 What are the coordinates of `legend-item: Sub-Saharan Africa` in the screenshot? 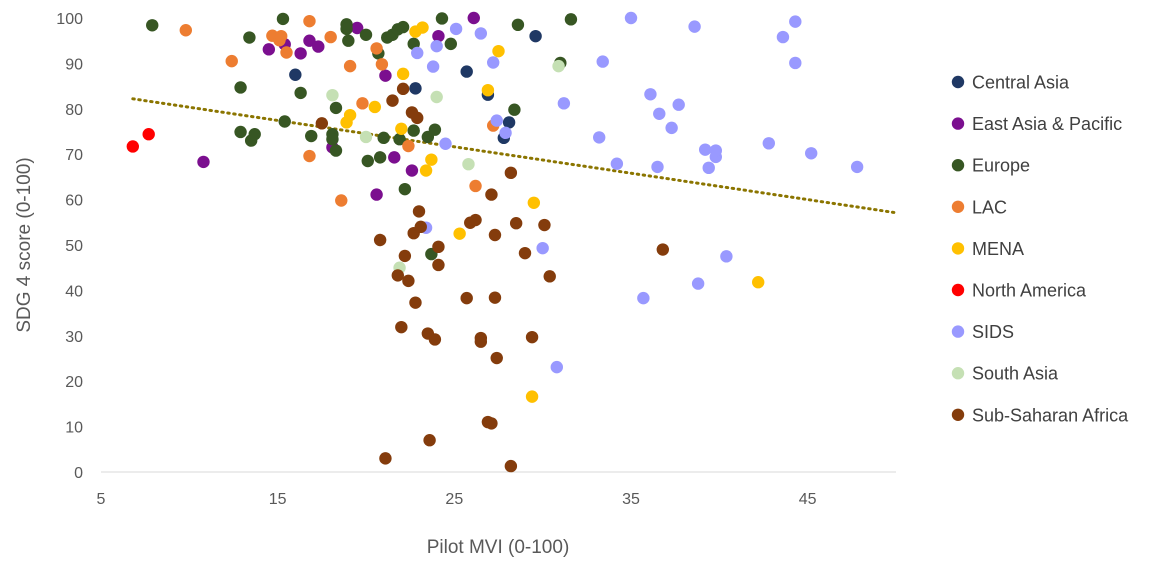 It's located at (1040, 415).